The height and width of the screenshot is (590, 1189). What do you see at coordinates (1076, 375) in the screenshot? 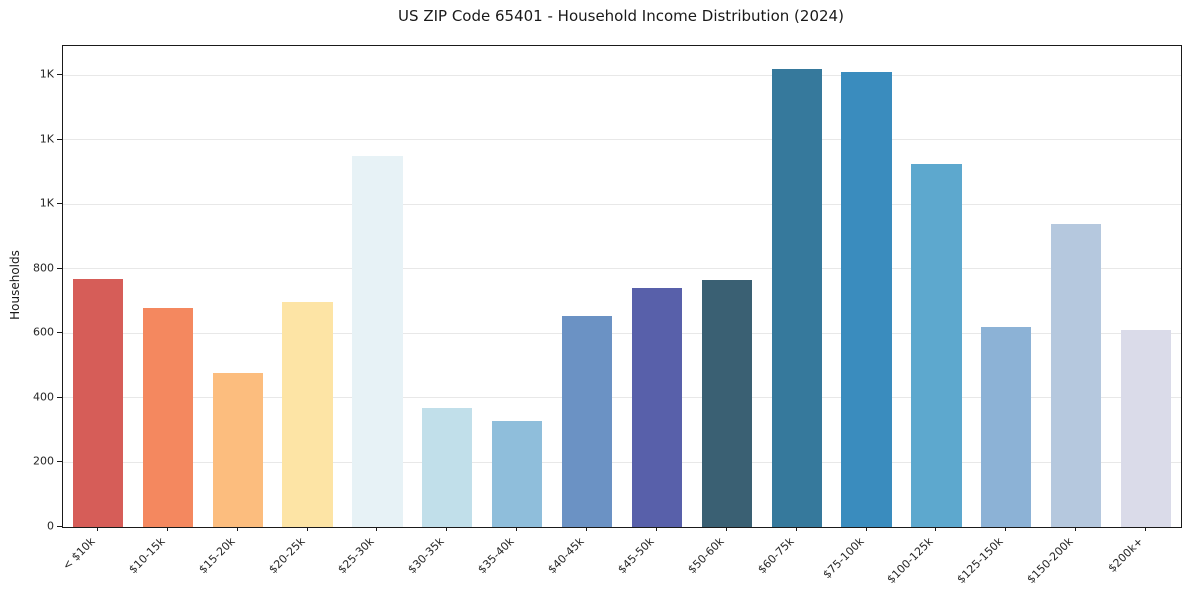
I see `bar-150-200k` at bounding box center [1076, 375].